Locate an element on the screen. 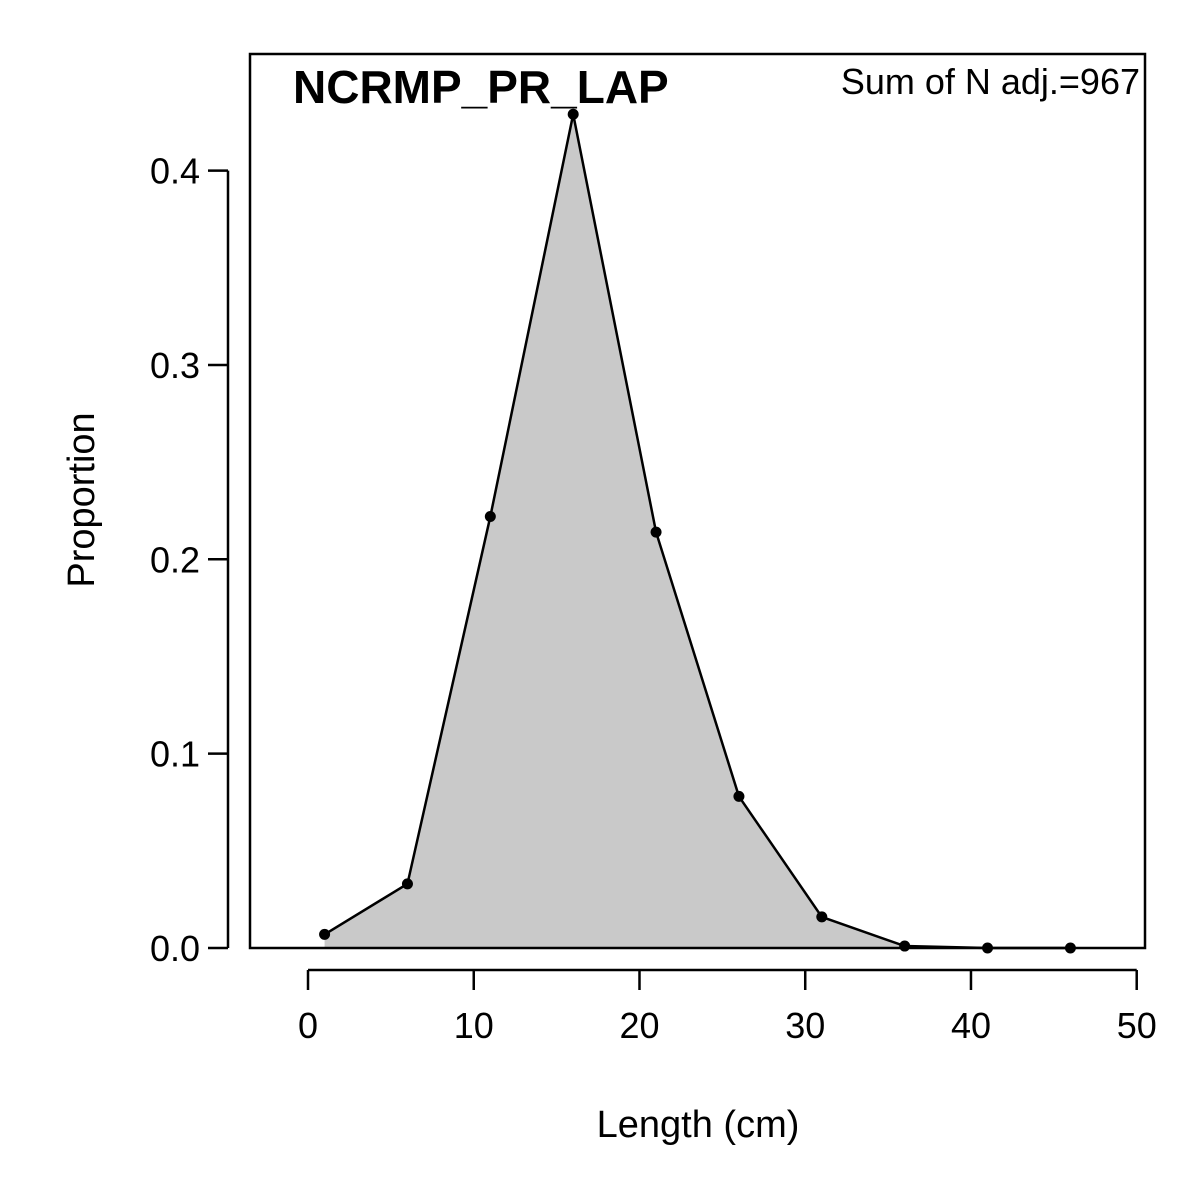 The height and width of the screenshot is (1200, 1200). x-tick-label: 0 is located at coordinates (308, 1025).